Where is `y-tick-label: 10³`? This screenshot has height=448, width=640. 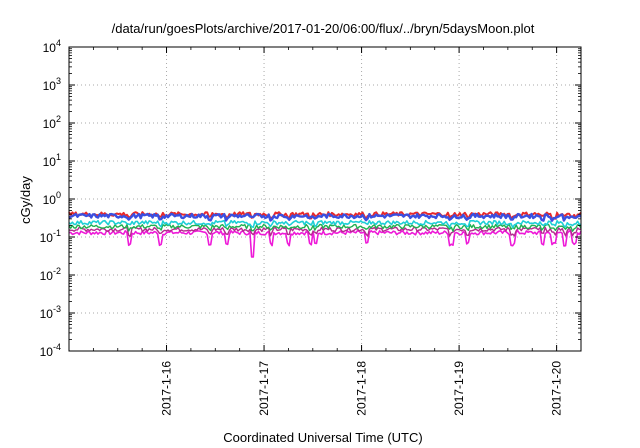
y-tick-label: 10³ is located at coordinates (52, 84).